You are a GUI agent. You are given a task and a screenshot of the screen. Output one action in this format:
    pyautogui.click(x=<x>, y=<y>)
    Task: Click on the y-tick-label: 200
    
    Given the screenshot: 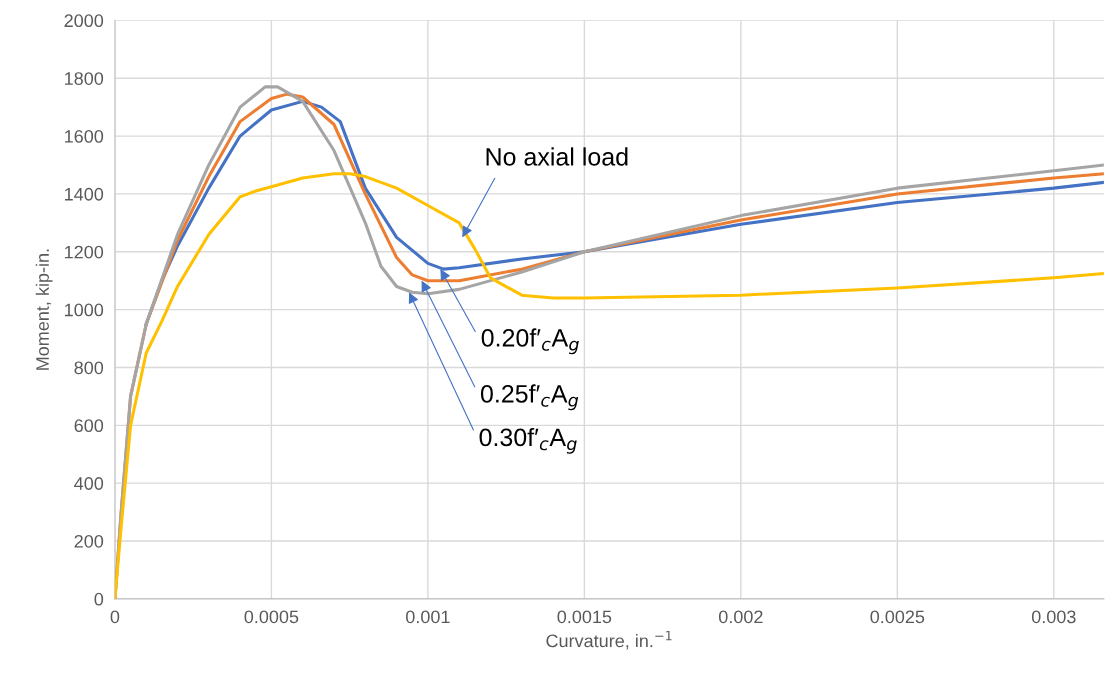 What is the action you would take?
    pyautogui.click(x=89, y=541)
    